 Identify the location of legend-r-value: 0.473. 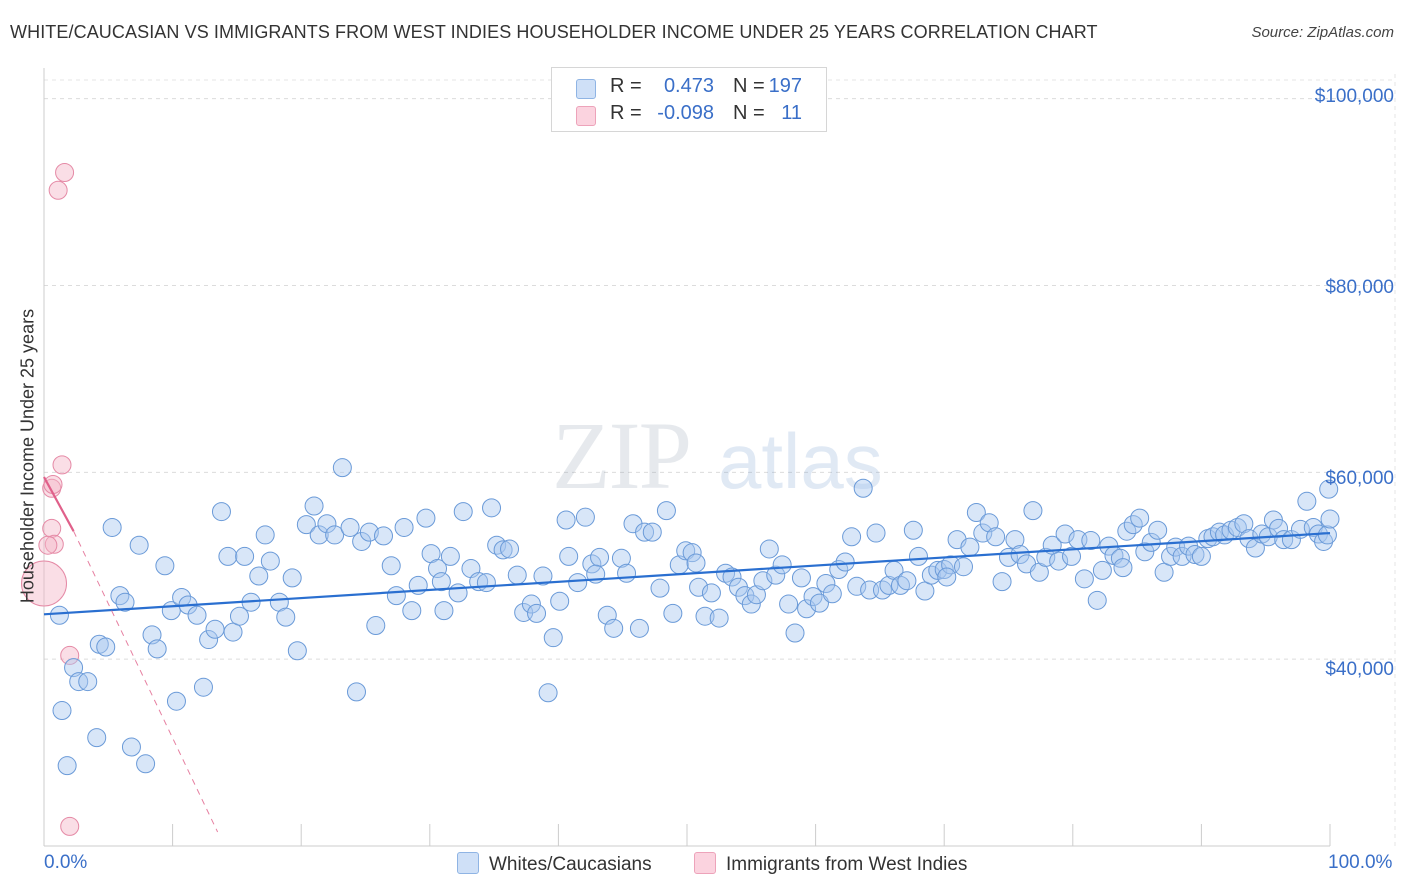
(688, 86).